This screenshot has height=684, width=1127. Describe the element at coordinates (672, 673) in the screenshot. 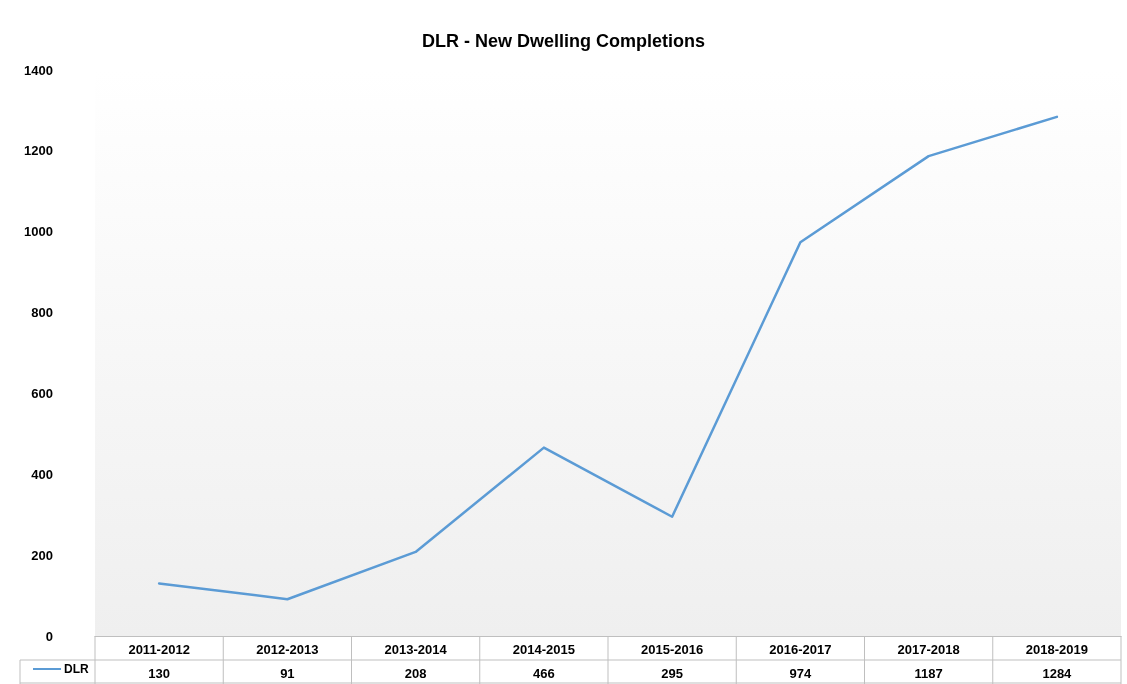

I see `data-label: 295` at that location.